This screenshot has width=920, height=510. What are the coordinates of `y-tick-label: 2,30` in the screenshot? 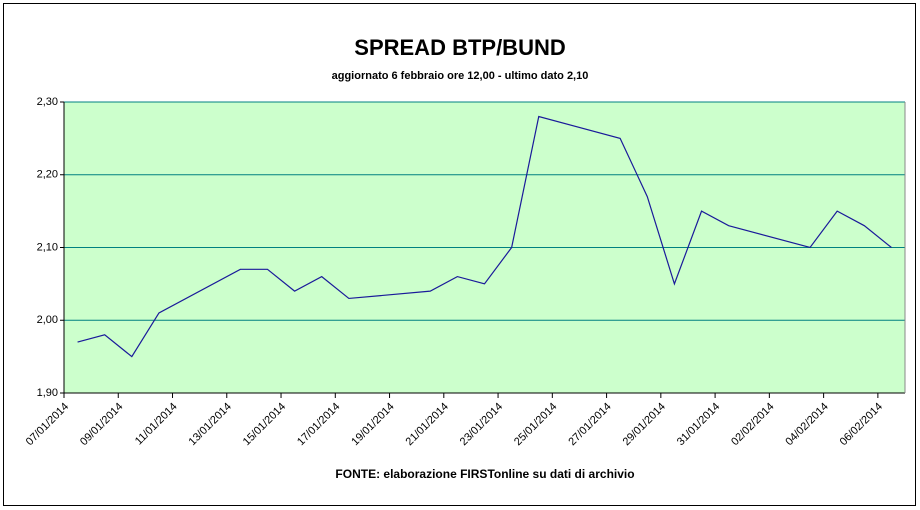 It's located at (47, 102).